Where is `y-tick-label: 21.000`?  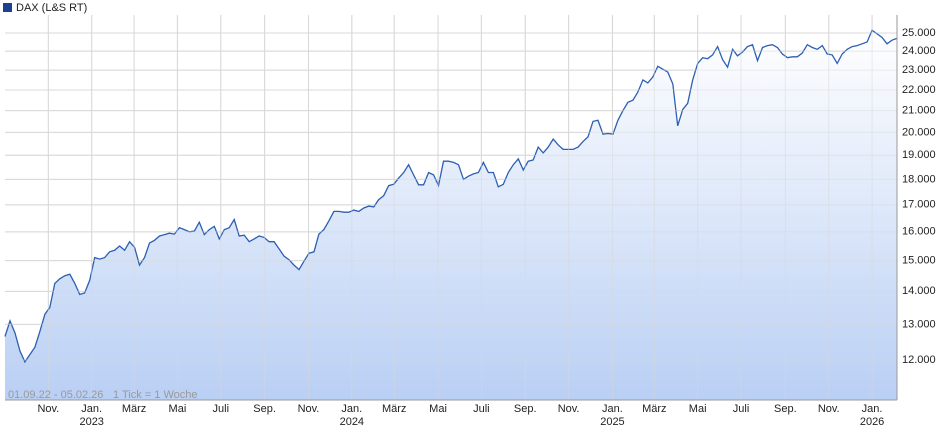
y-tick-label: 21.000 is located at coordinates (919, 111).